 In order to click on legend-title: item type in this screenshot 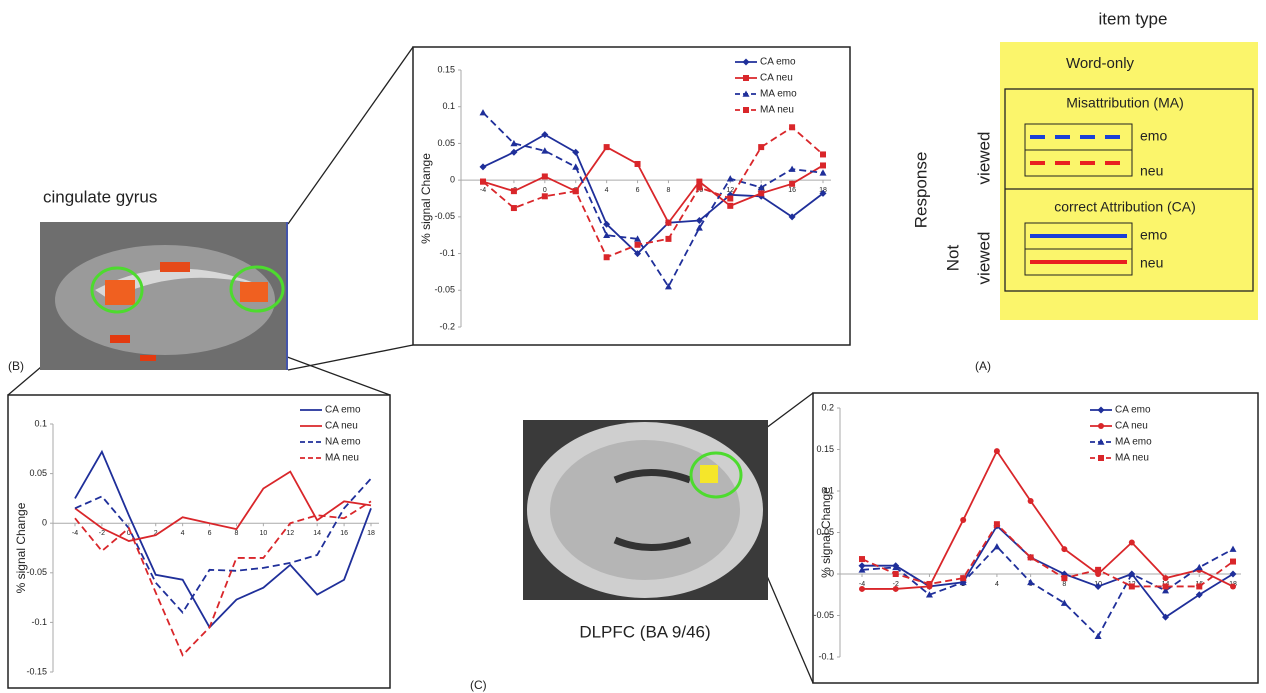, I will do `click(1133, 18)`.